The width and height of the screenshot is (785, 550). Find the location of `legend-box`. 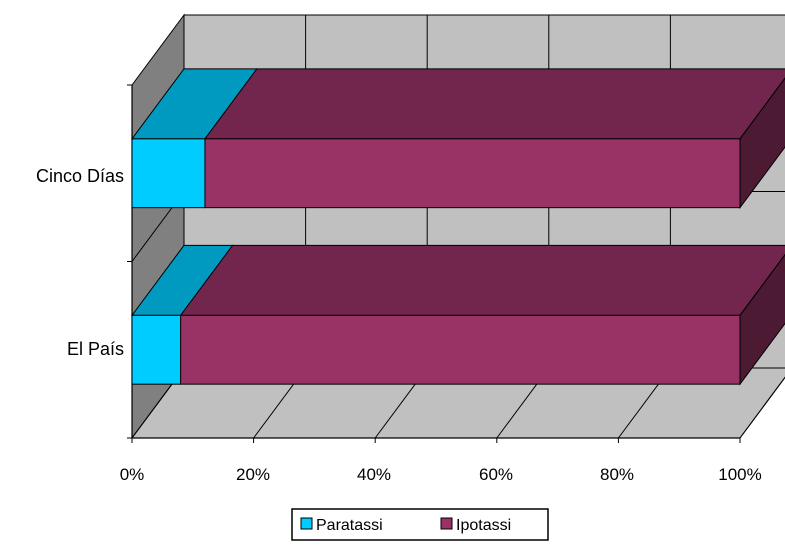

legend-box is located at coordinates (420, 524).